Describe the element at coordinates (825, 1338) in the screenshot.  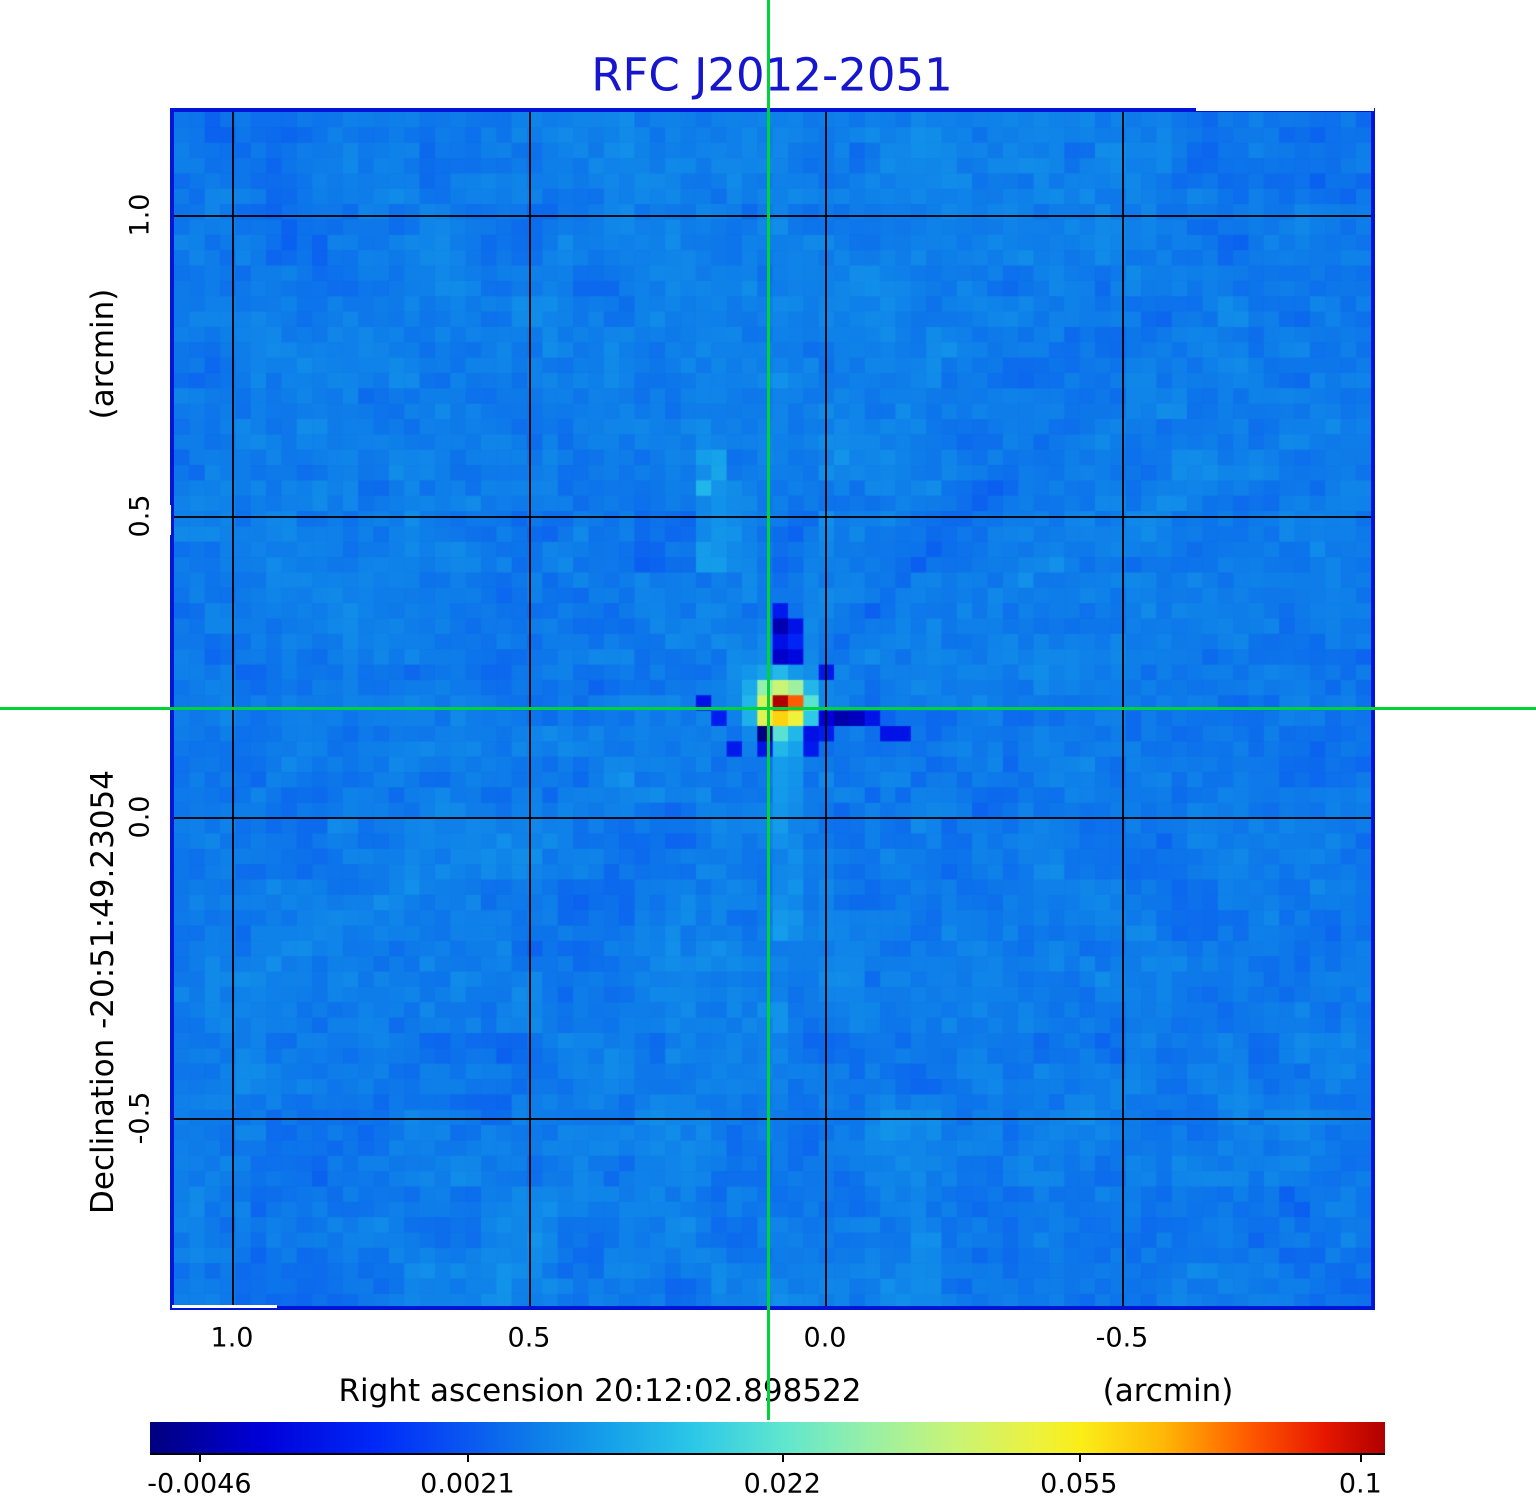
I see `x-tick-label: 0.0` at that location.